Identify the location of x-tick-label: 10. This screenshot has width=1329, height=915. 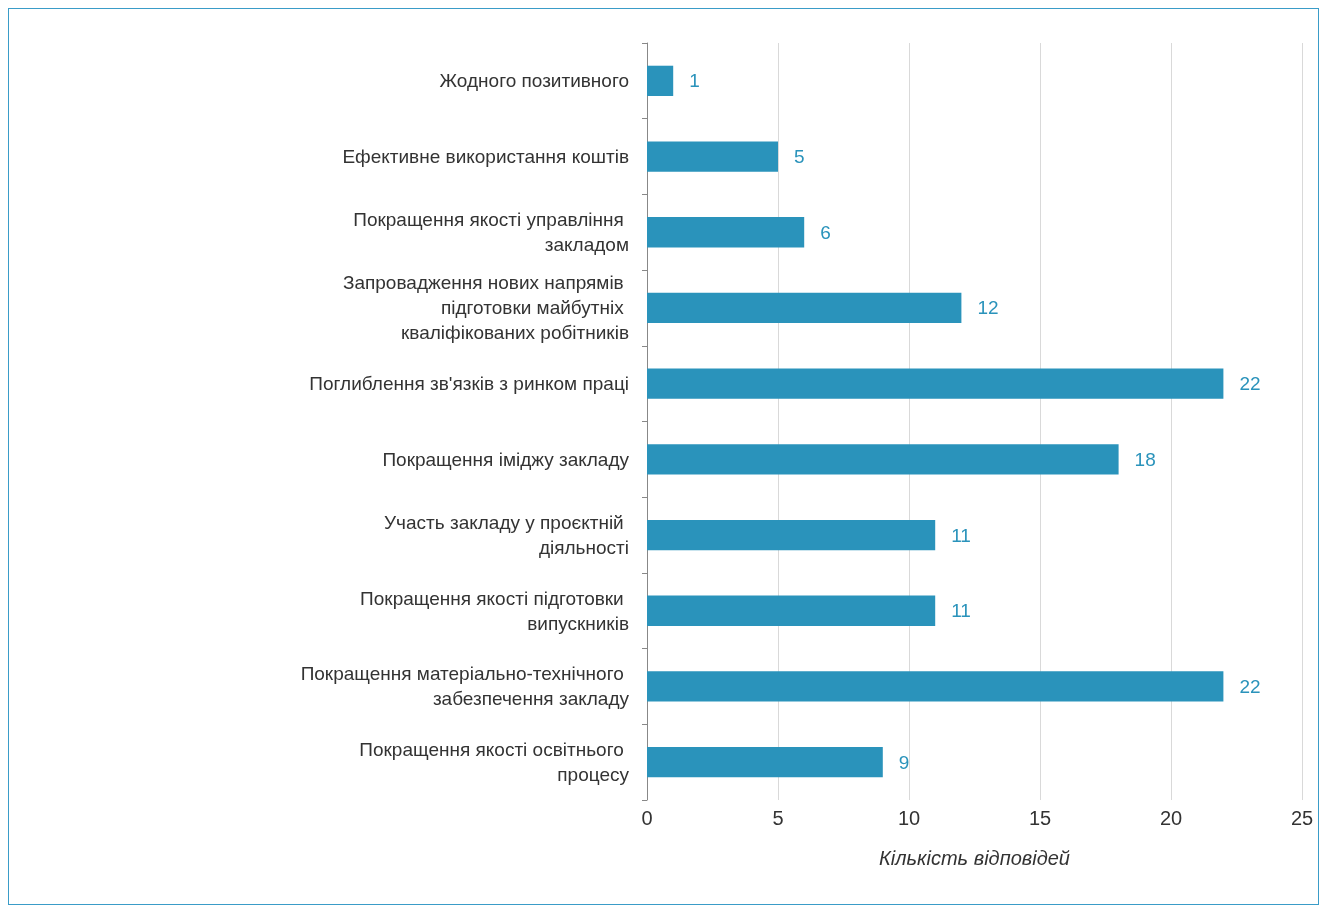
(909, 818).